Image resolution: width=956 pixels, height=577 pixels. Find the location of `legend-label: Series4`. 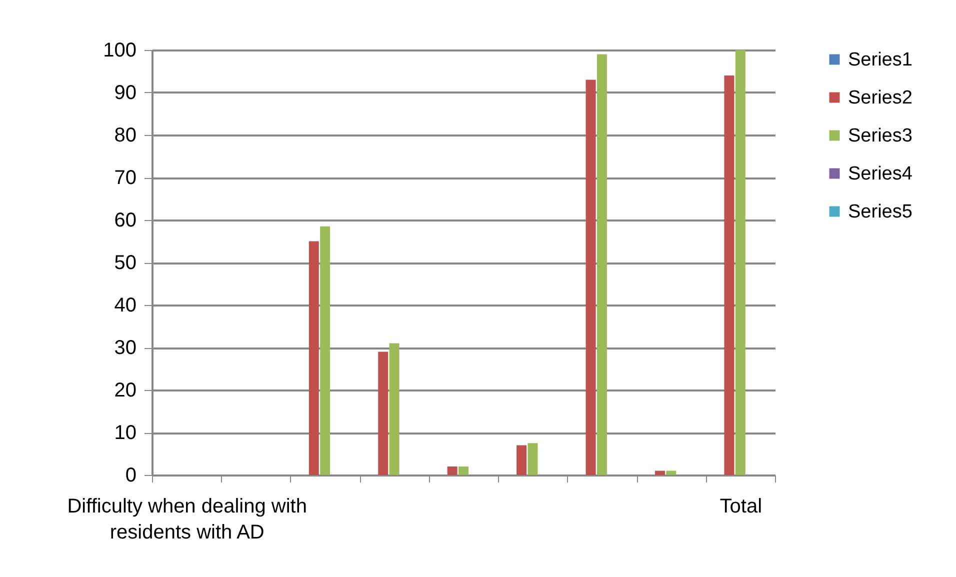

legend-label: Series4 is located at coordinates (880, 174).